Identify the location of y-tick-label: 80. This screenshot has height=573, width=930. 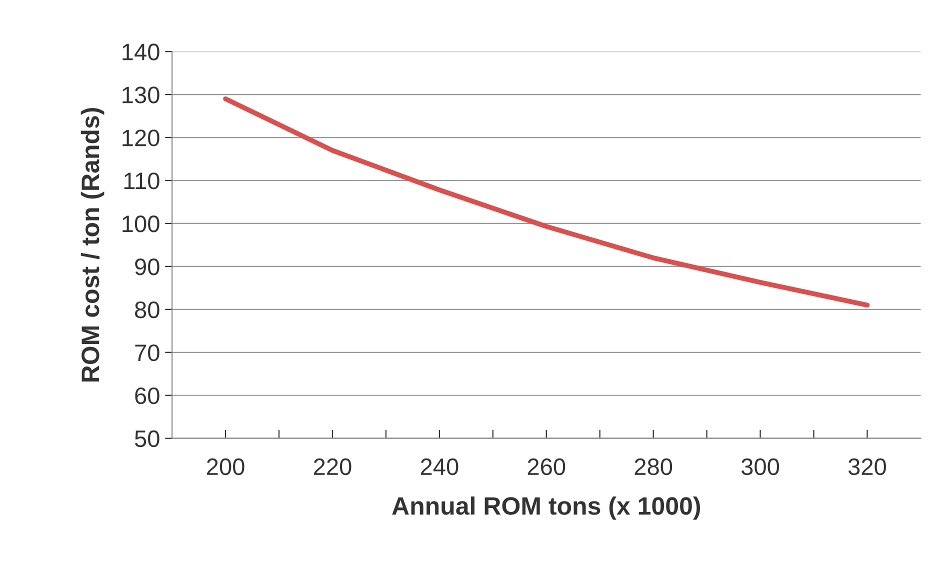
(147, 309).